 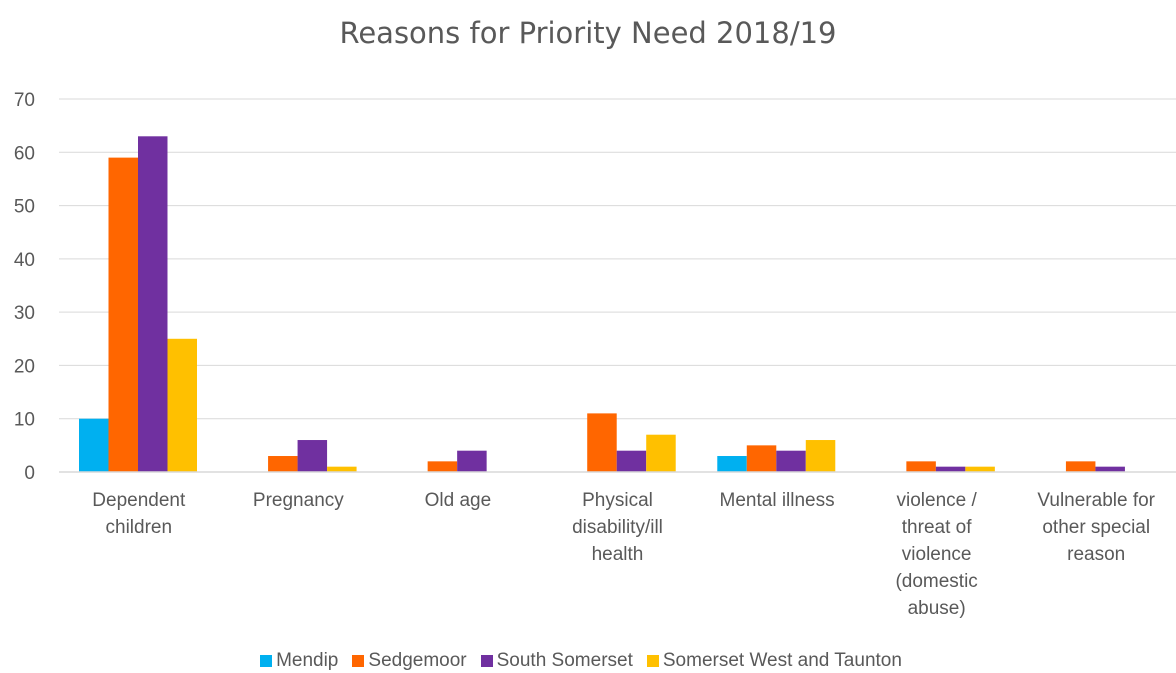 What do you see at coordinates (24, 313) in the screenshot?
I see `y-tick-label: 30` at bounding box center [24, 313].